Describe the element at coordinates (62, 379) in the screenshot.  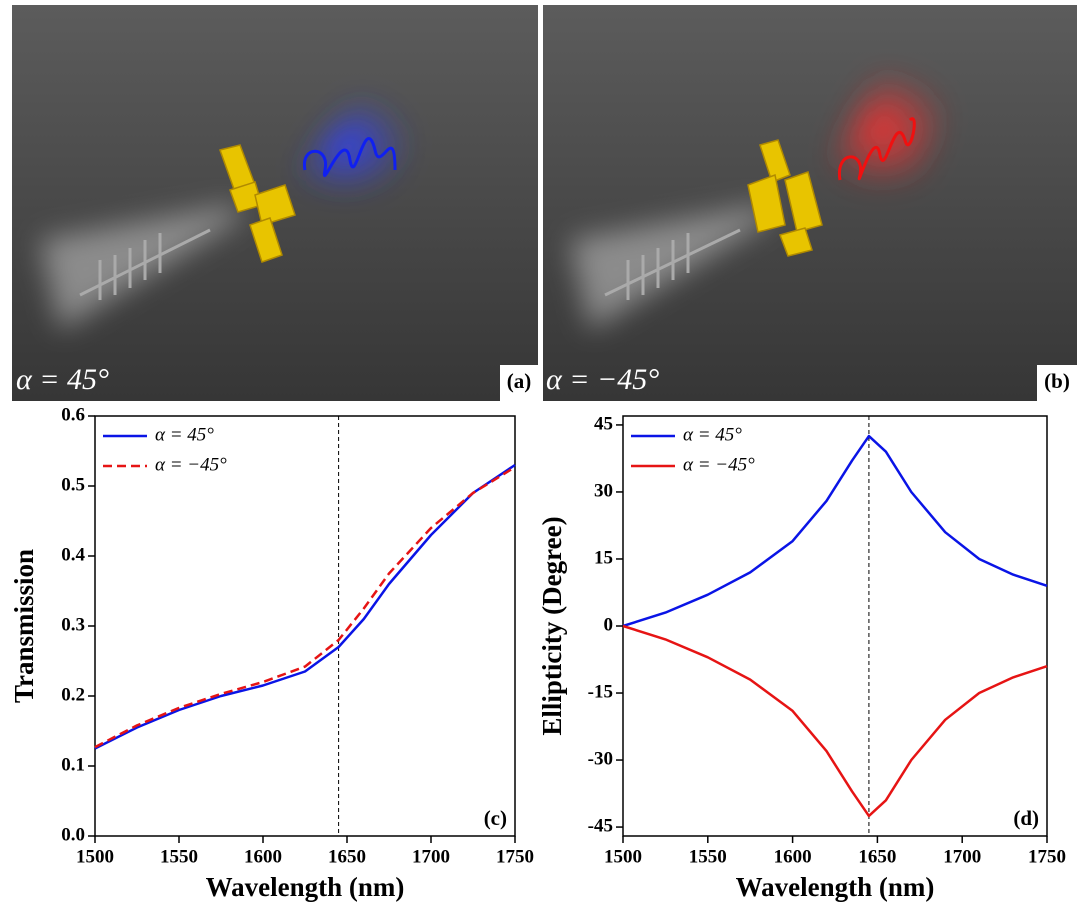
I see `image-caption: α = 45°` at that location.